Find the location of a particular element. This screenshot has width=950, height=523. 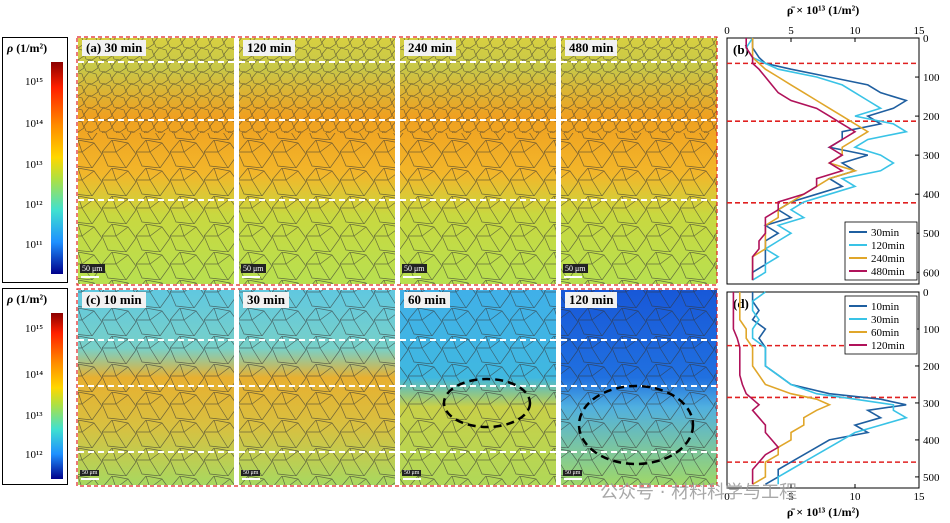

series-line-10min is located at coordinates (829, 388).